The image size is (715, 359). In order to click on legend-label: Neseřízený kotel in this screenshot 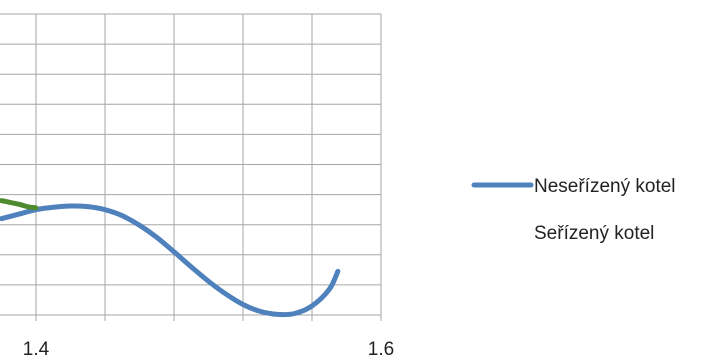, I will do `click(605, 186)`.